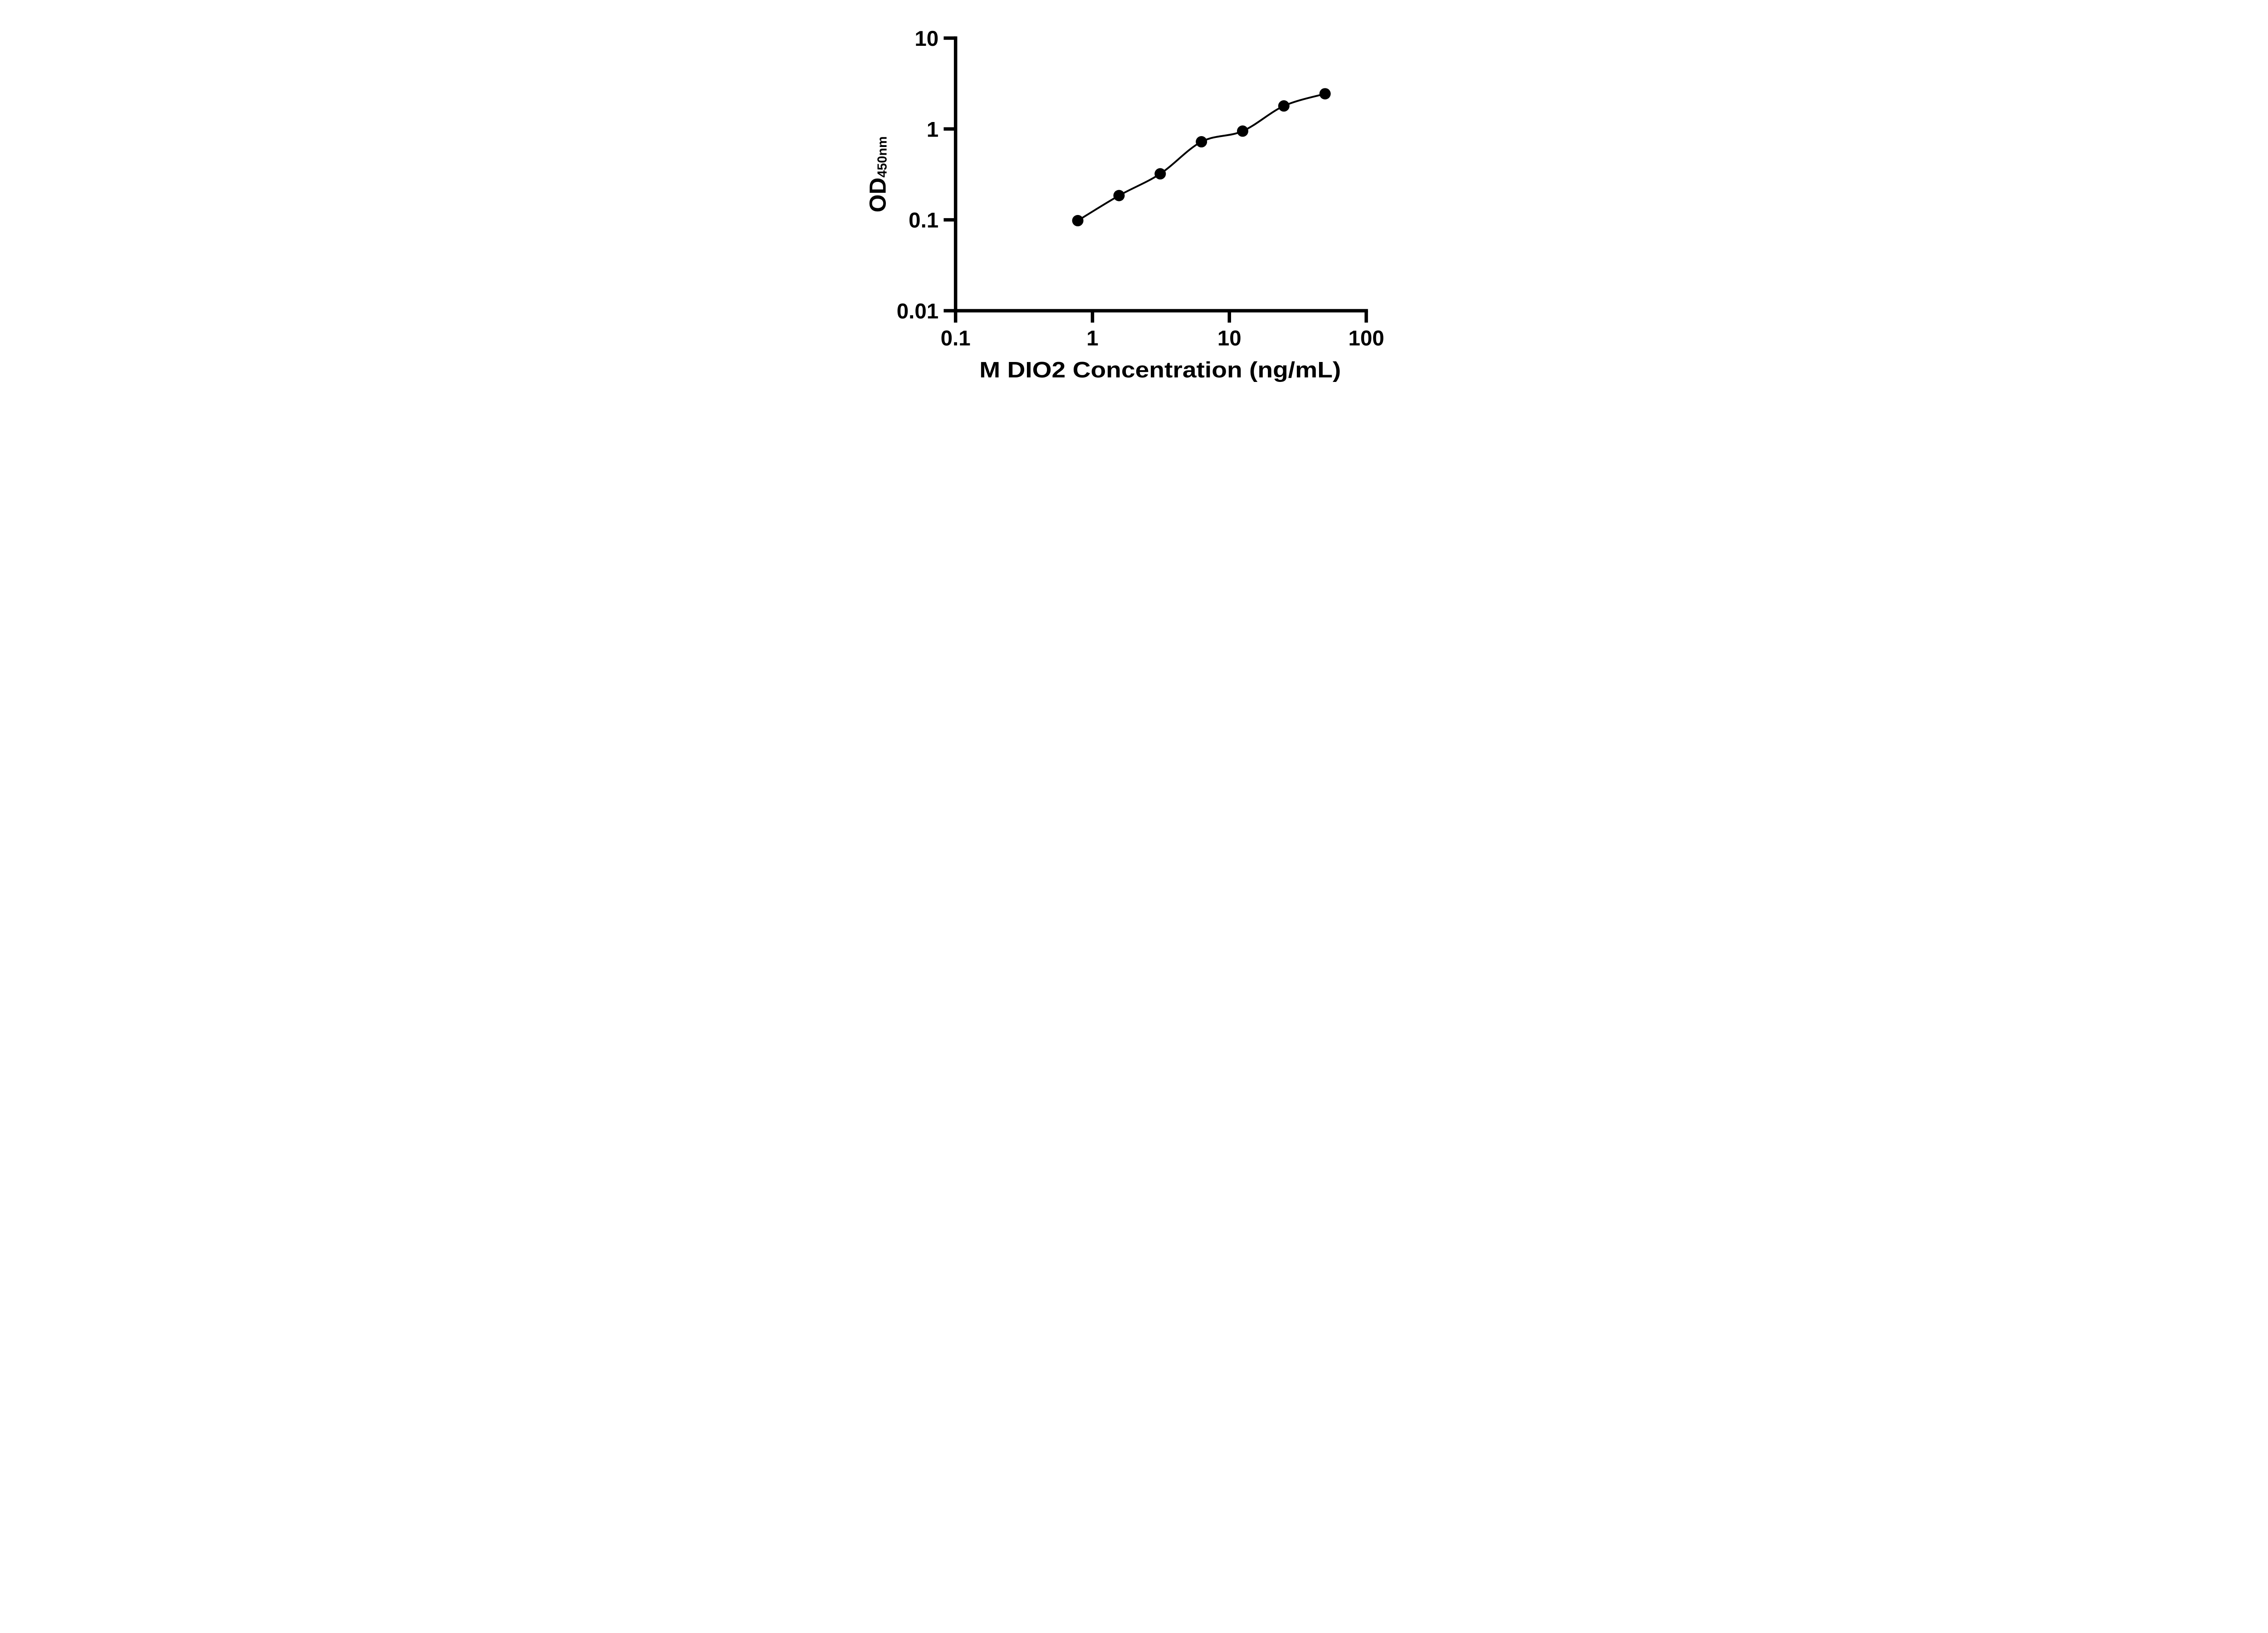 Image resolution: width=2268 pixels, height=1633 pixels. I want to click on fit-curve, so click(1201, 157).